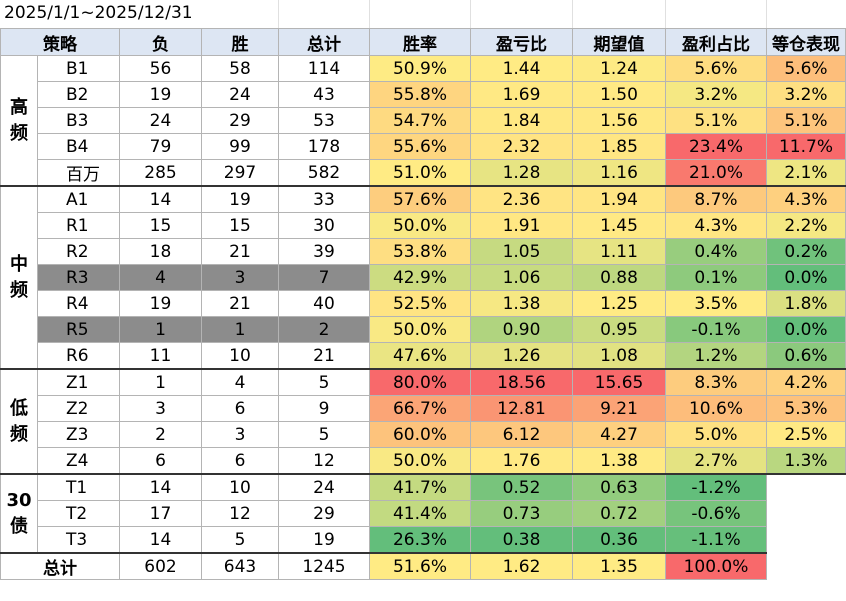 Image resolution: width=846 pixels, height=601 pixels. I want to click on cell-total: 114, so click(324, 68).